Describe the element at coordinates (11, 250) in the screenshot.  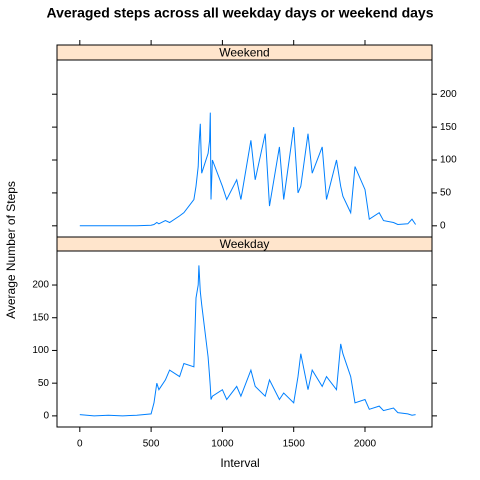
I see `y-axis-label: Average Number of Steps` at that location.